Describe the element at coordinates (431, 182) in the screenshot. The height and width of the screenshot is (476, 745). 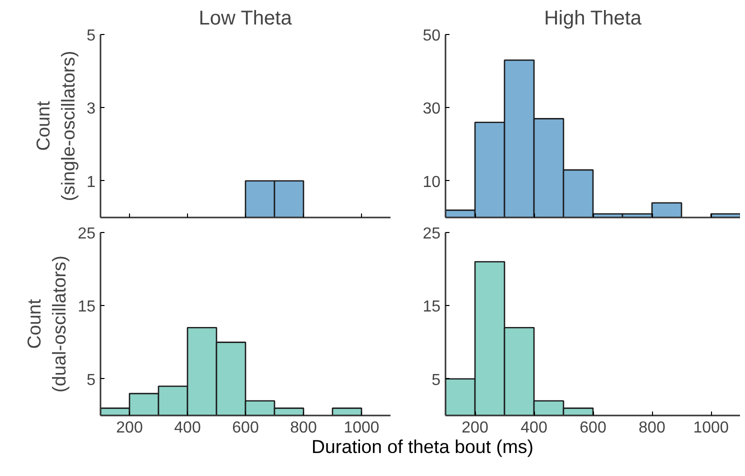
I see `y-tick-label: 10` at that location.